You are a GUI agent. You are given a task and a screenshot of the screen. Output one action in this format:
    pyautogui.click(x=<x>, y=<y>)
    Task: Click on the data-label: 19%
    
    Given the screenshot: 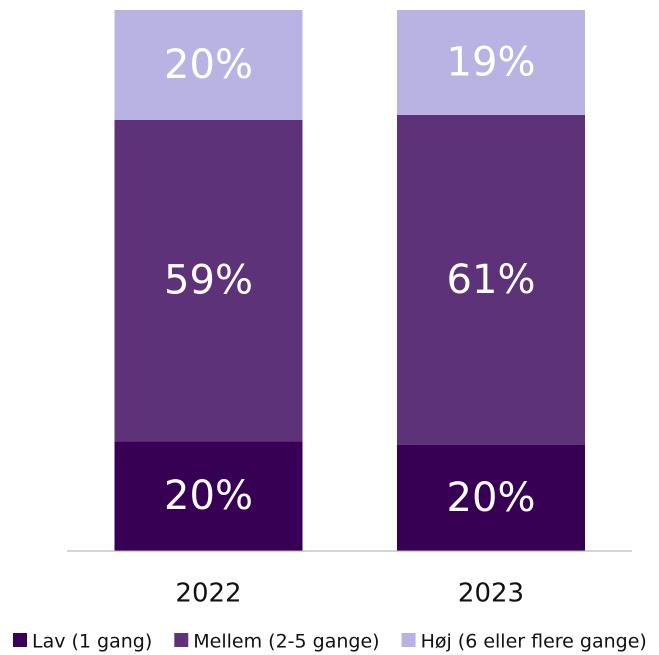 What is the action you would take?
    pyautogui.click(x=491, y=62)
    